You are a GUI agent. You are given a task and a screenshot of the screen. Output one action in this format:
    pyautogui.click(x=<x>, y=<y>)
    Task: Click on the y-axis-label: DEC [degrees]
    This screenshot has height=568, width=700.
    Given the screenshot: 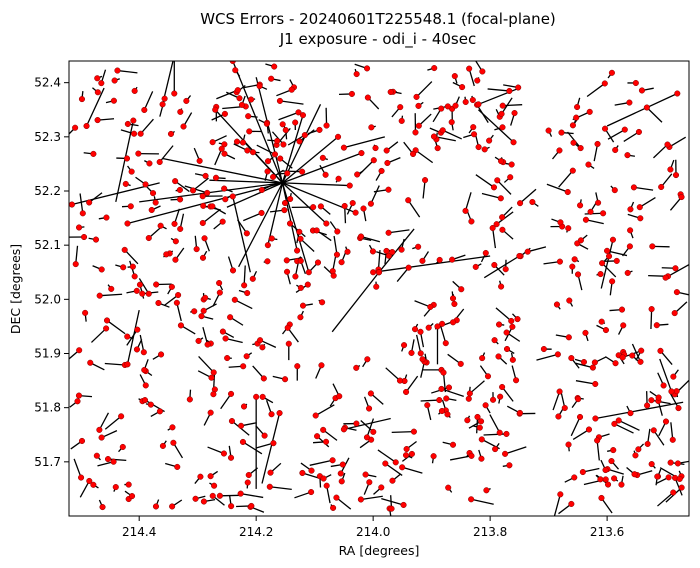 What is the action you would take?
    pyautogui.click(x=15, y=289)
    